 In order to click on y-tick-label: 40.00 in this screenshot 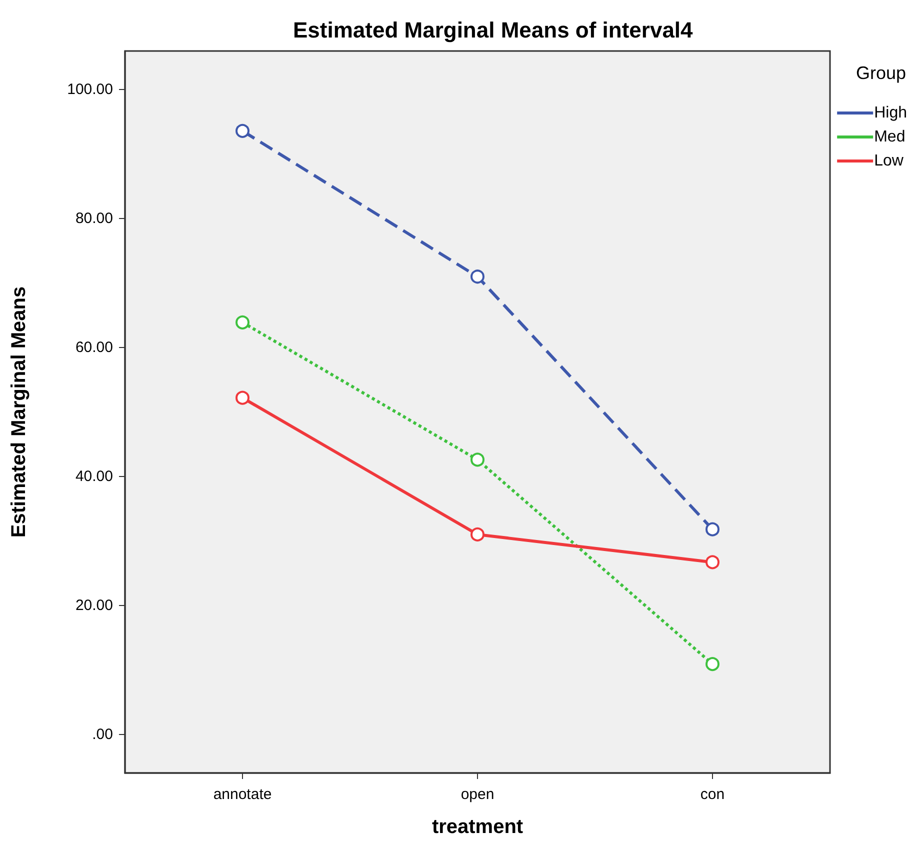, I will do `click(94, 476)`.